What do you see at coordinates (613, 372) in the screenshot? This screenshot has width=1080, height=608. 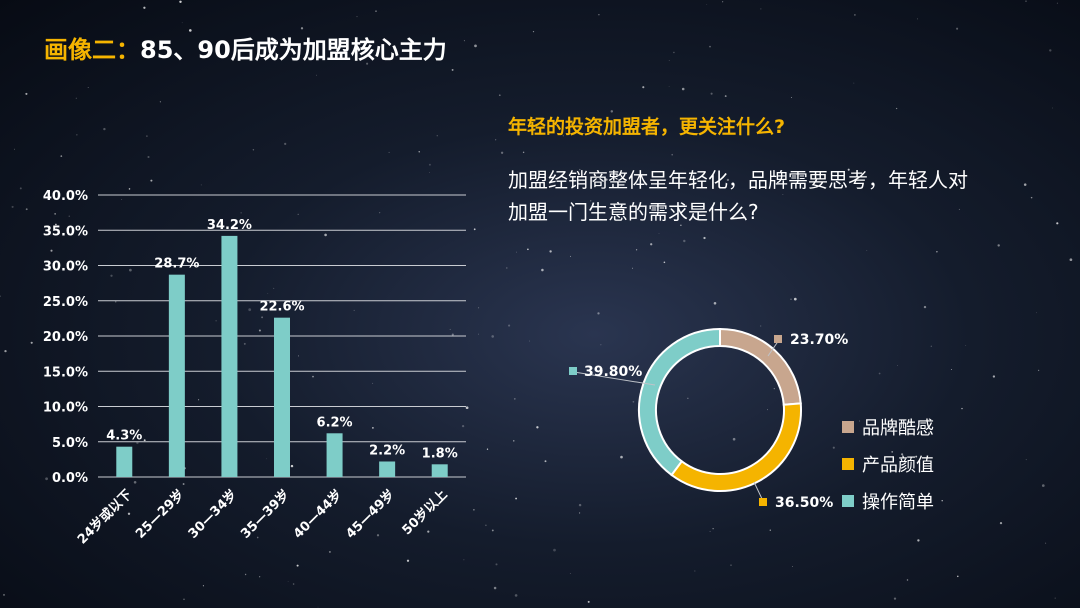 I see `donut-value-label: 39.80%` at bounding box center [613, 372].